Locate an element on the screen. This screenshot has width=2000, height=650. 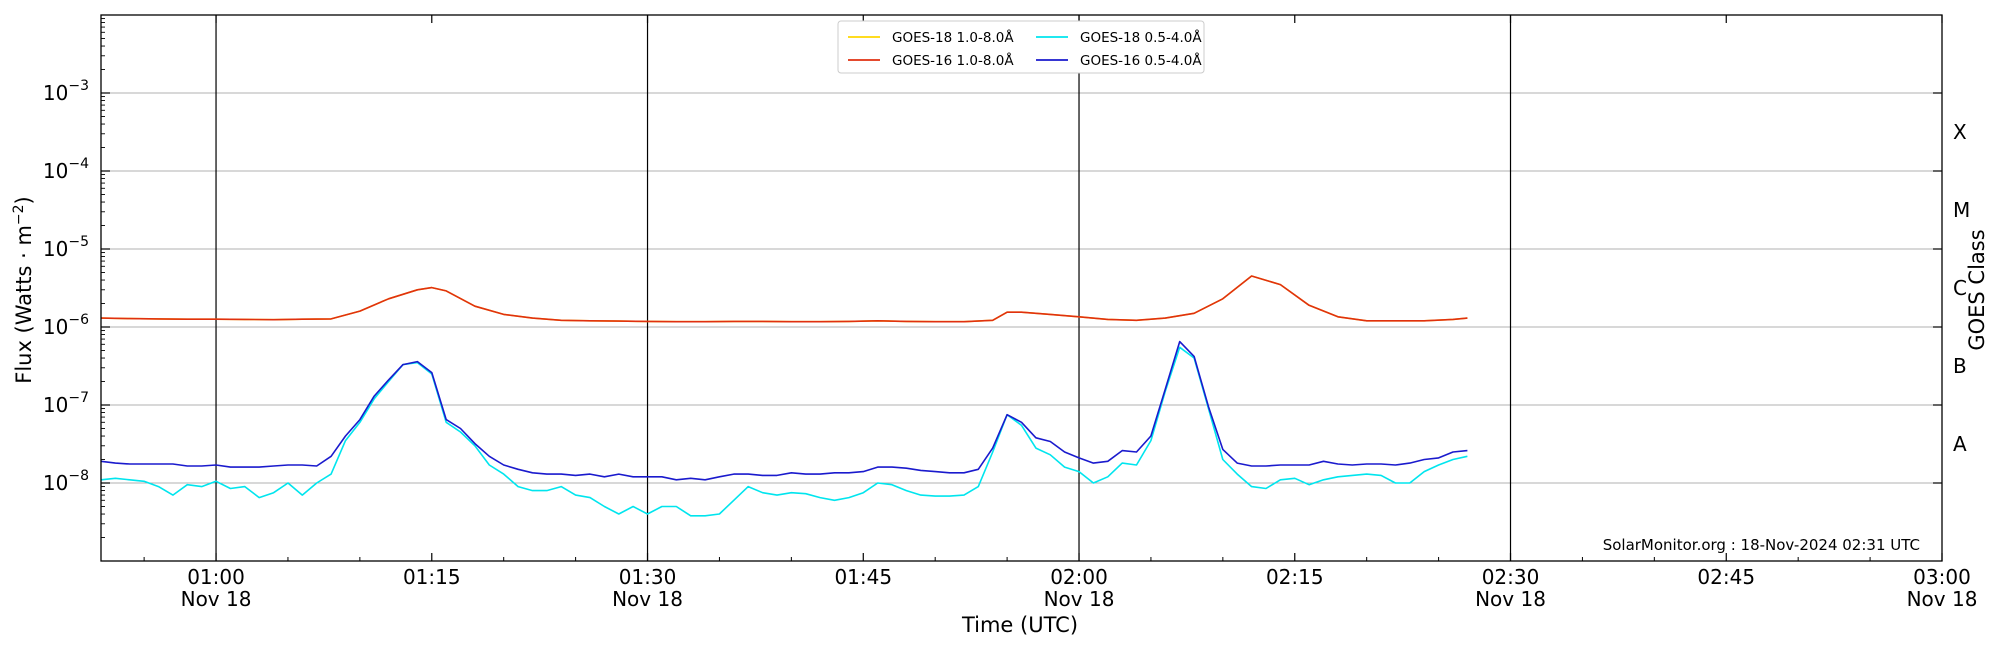
y-tick-label: 10⁻⁴ is located at coordinates (66, 169).